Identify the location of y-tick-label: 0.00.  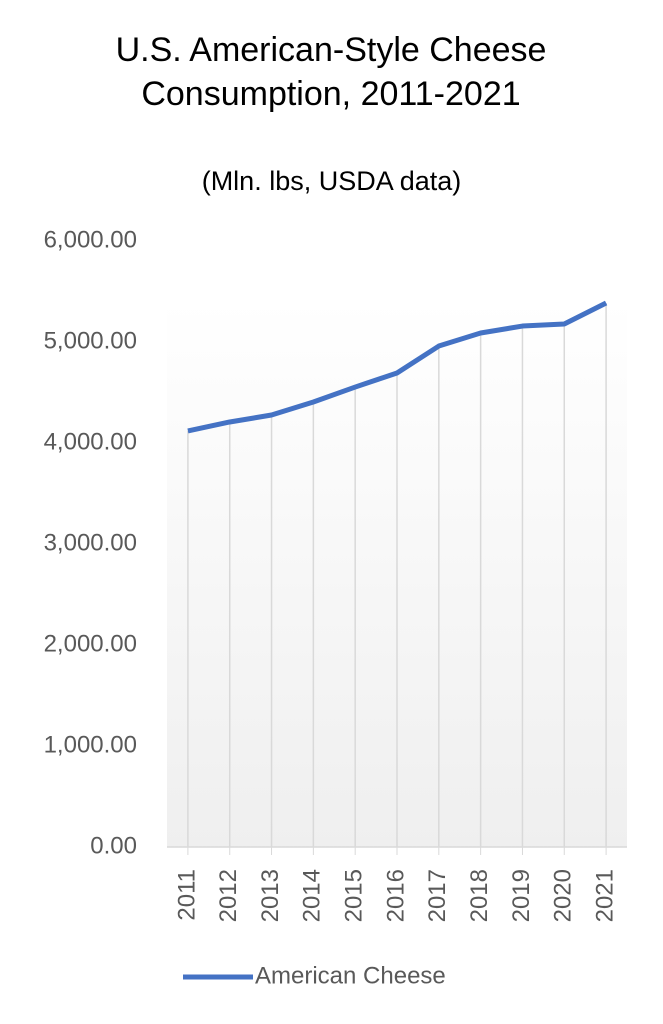
(113, 845).